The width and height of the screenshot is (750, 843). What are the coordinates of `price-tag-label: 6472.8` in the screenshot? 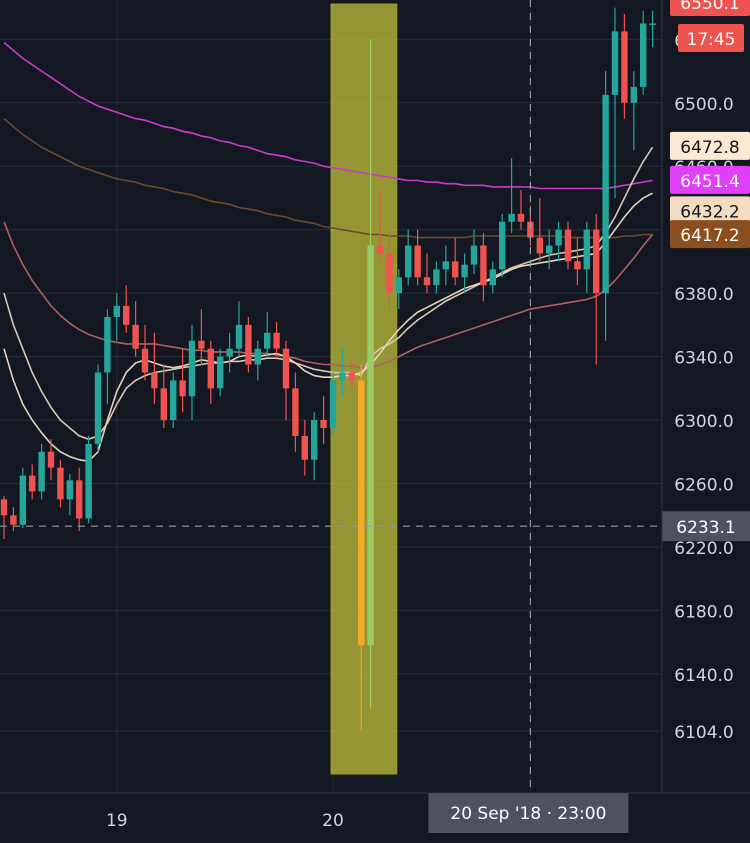 It's located at (709, 148).